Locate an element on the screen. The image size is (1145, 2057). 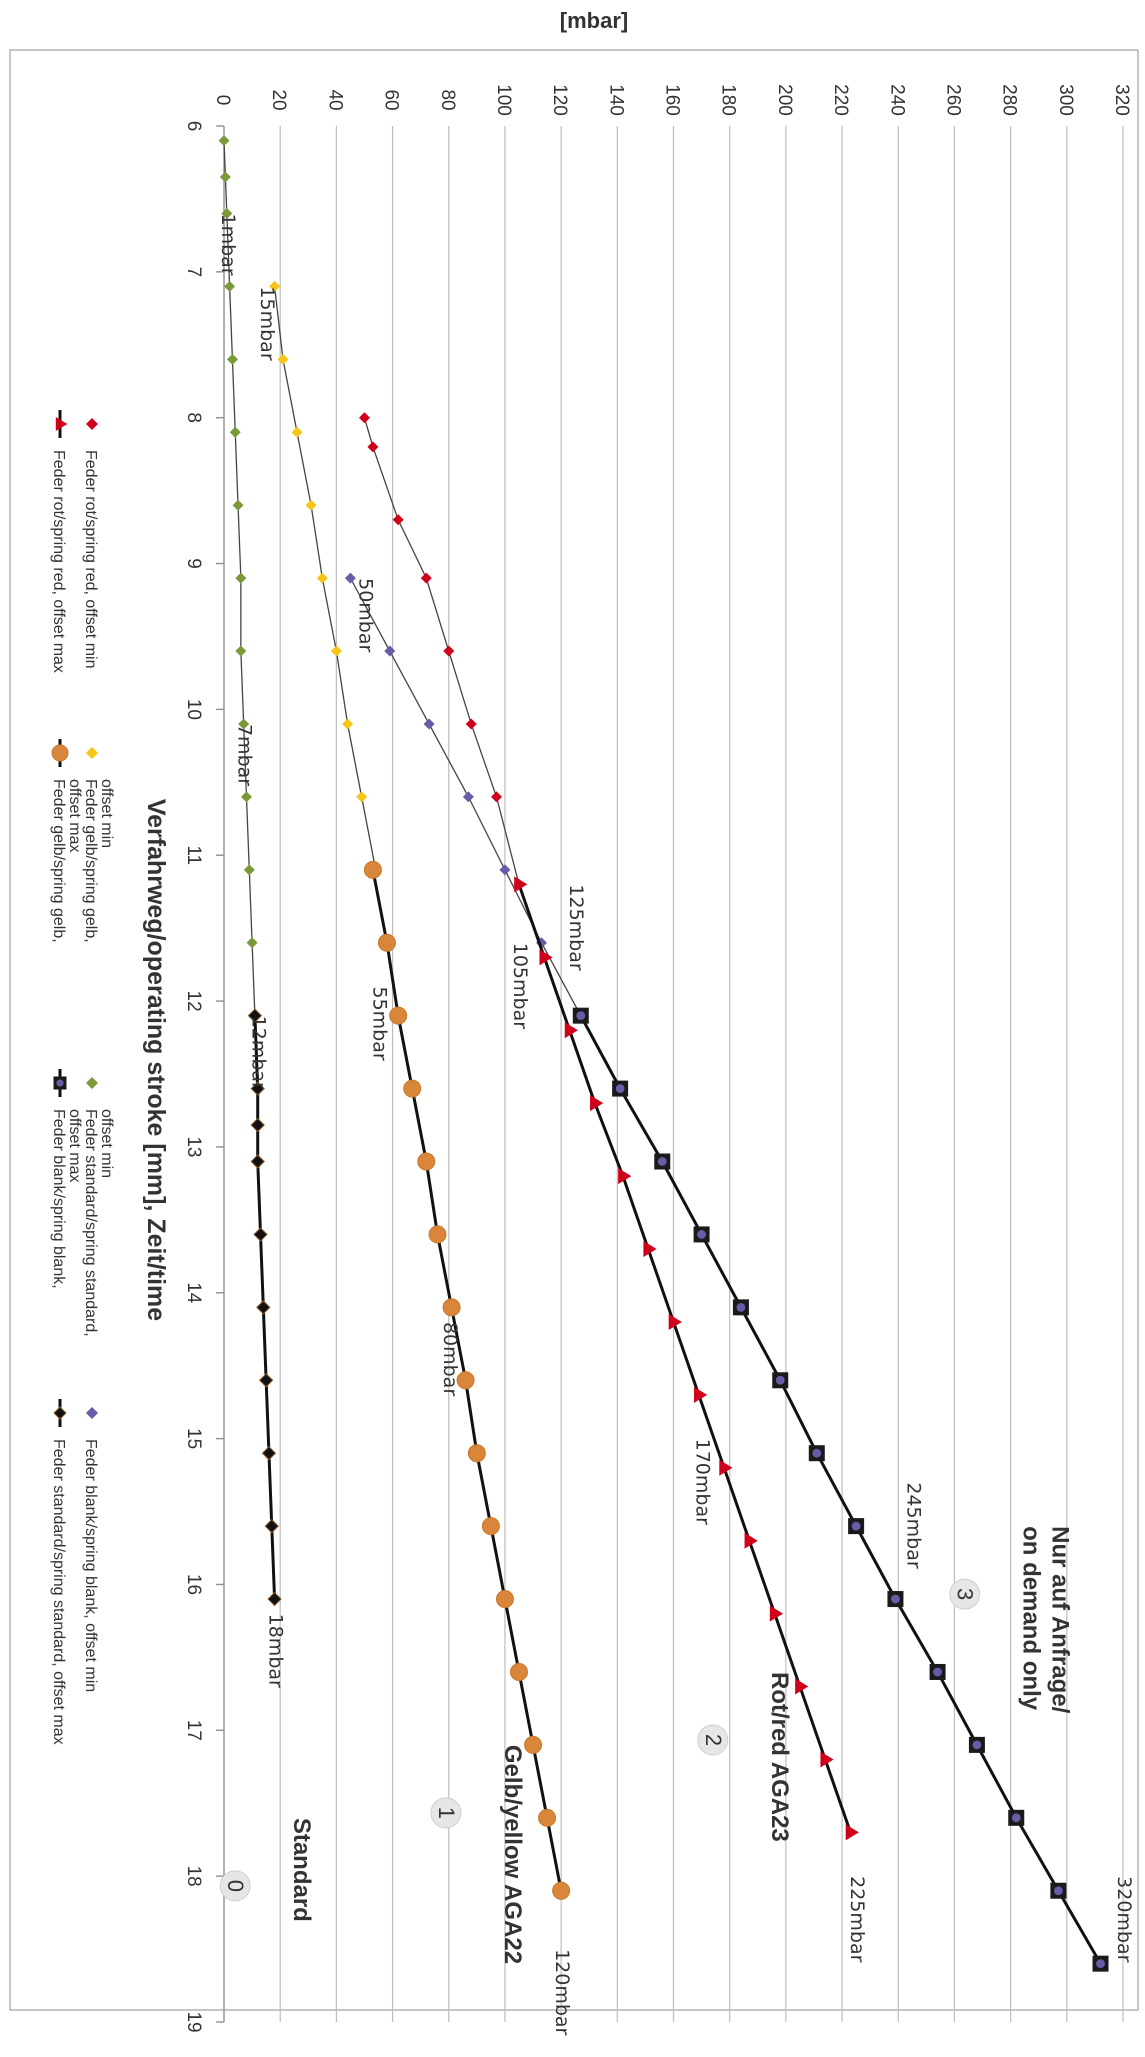
value-annotation: 12mbar is located at coordinates (259, 1053).